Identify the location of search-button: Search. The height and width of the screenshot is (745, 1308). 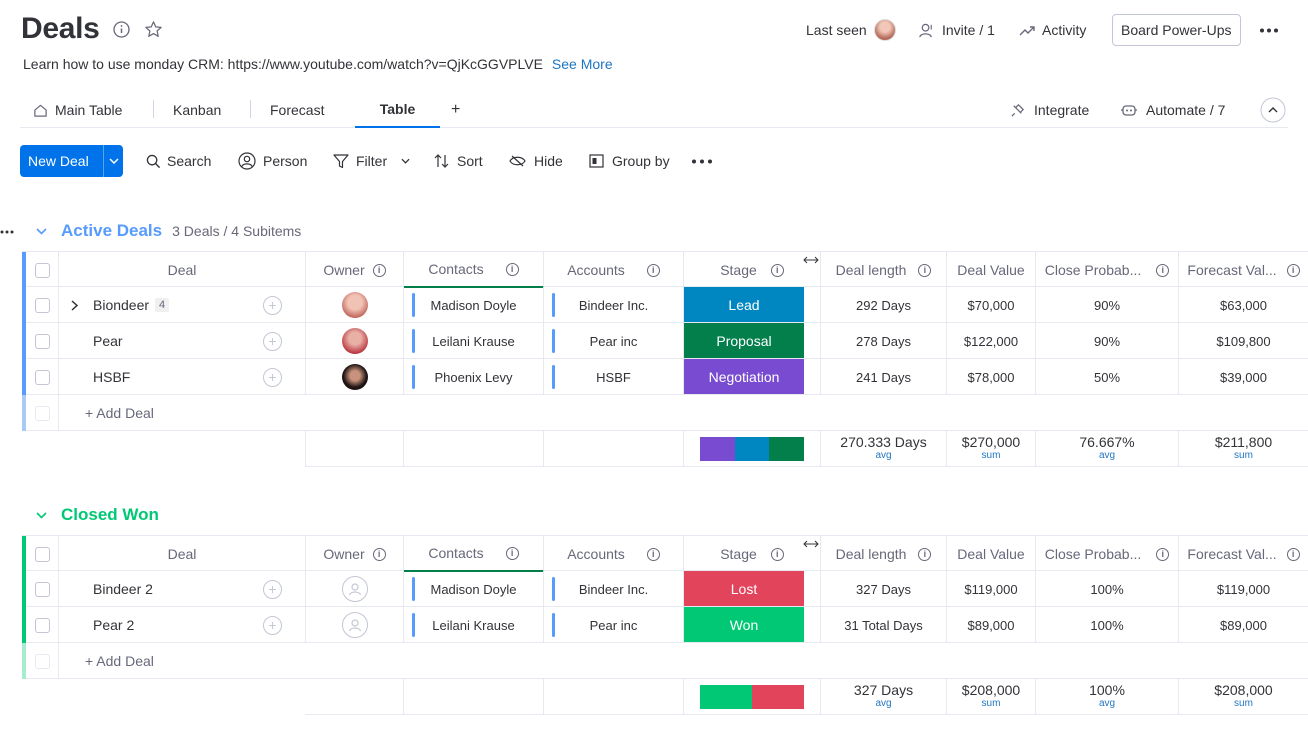
(178, 161).